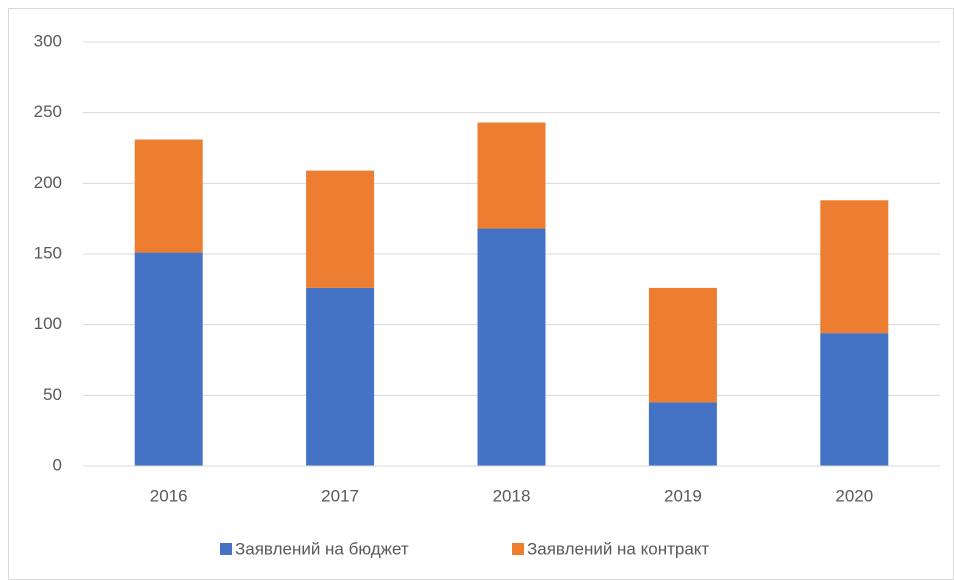  Describe the element at coordinates (52, 394) in the screenshot. I see `y-tick-label: 50` at that location.